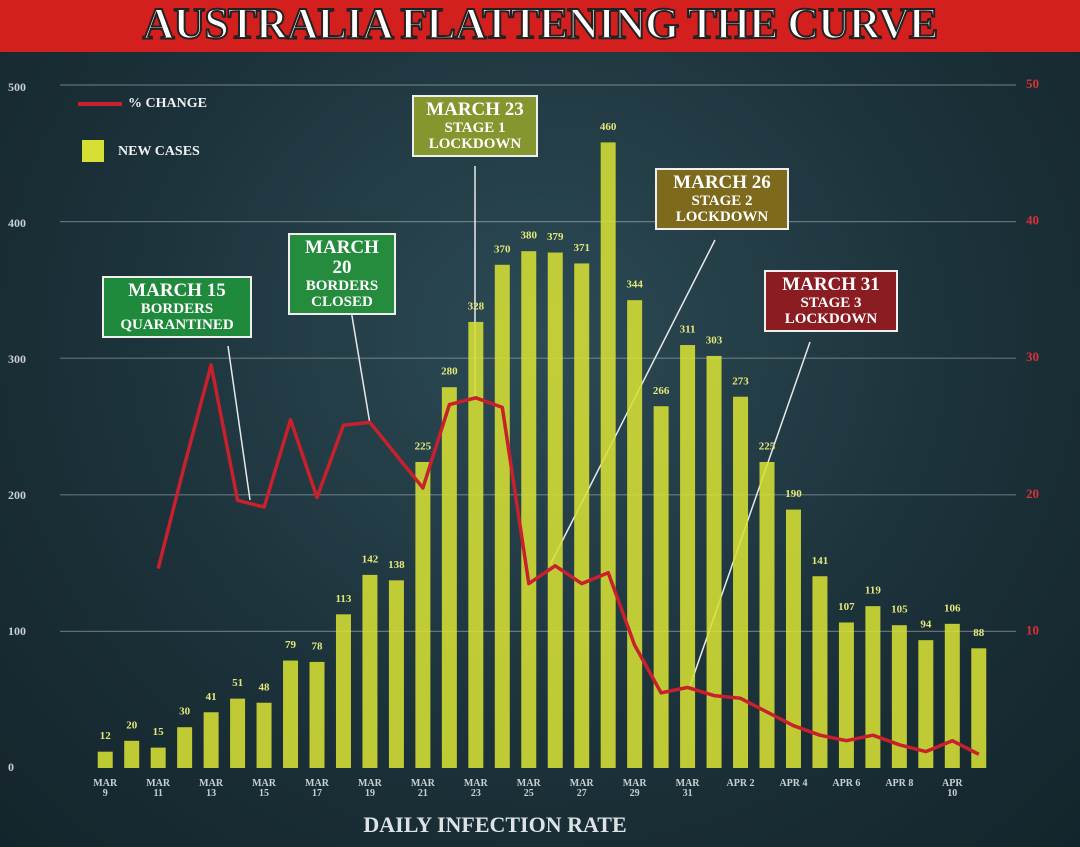  What do you see at coordinates (502, 249) in the screenshot?
I see `bar-value-label: 370` at bounding box center [502, 249].